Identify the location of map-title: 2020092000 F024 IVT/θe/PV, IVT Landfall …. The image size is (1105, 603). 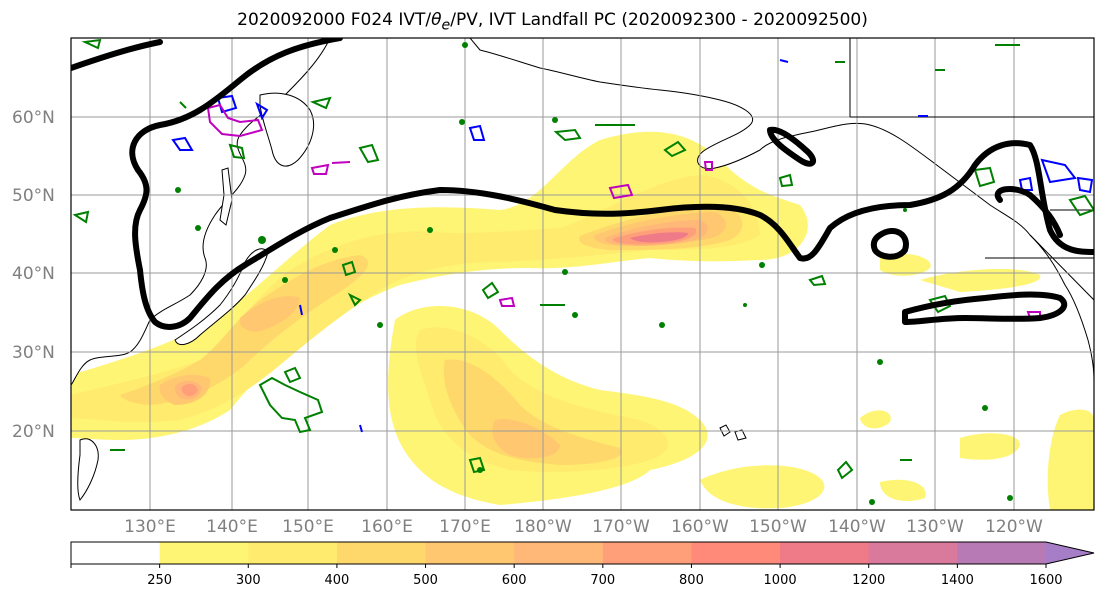
(552, 21).